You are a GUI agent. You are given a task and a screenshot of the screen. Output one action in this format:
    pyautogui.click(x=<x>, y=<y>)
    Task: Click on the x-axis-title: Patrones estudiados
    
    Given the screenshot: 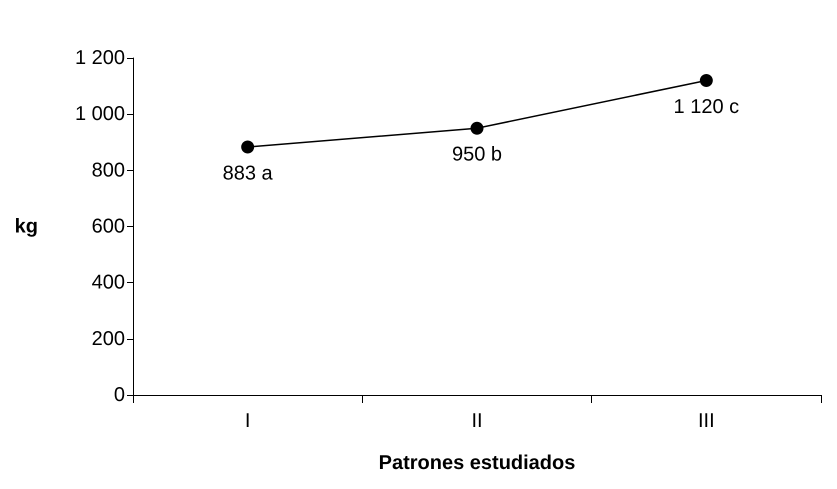 What is the action you would take?
    pyautogui.click(x=477, y=463)
    